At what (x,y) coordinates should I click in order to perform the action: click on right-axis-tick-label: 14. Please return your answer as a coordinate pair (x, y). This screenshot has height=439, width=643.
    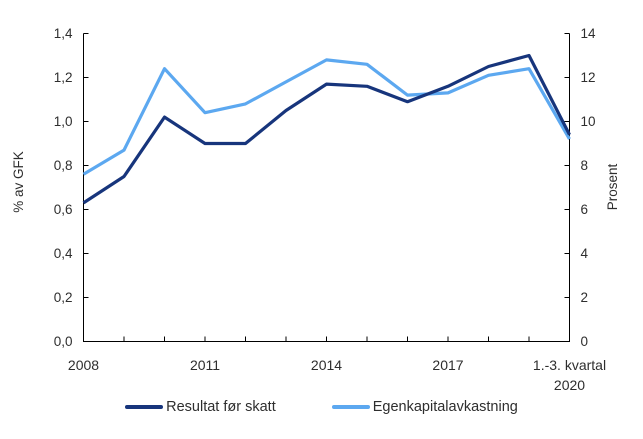
    Looking at the image, I should click on (589, 33).